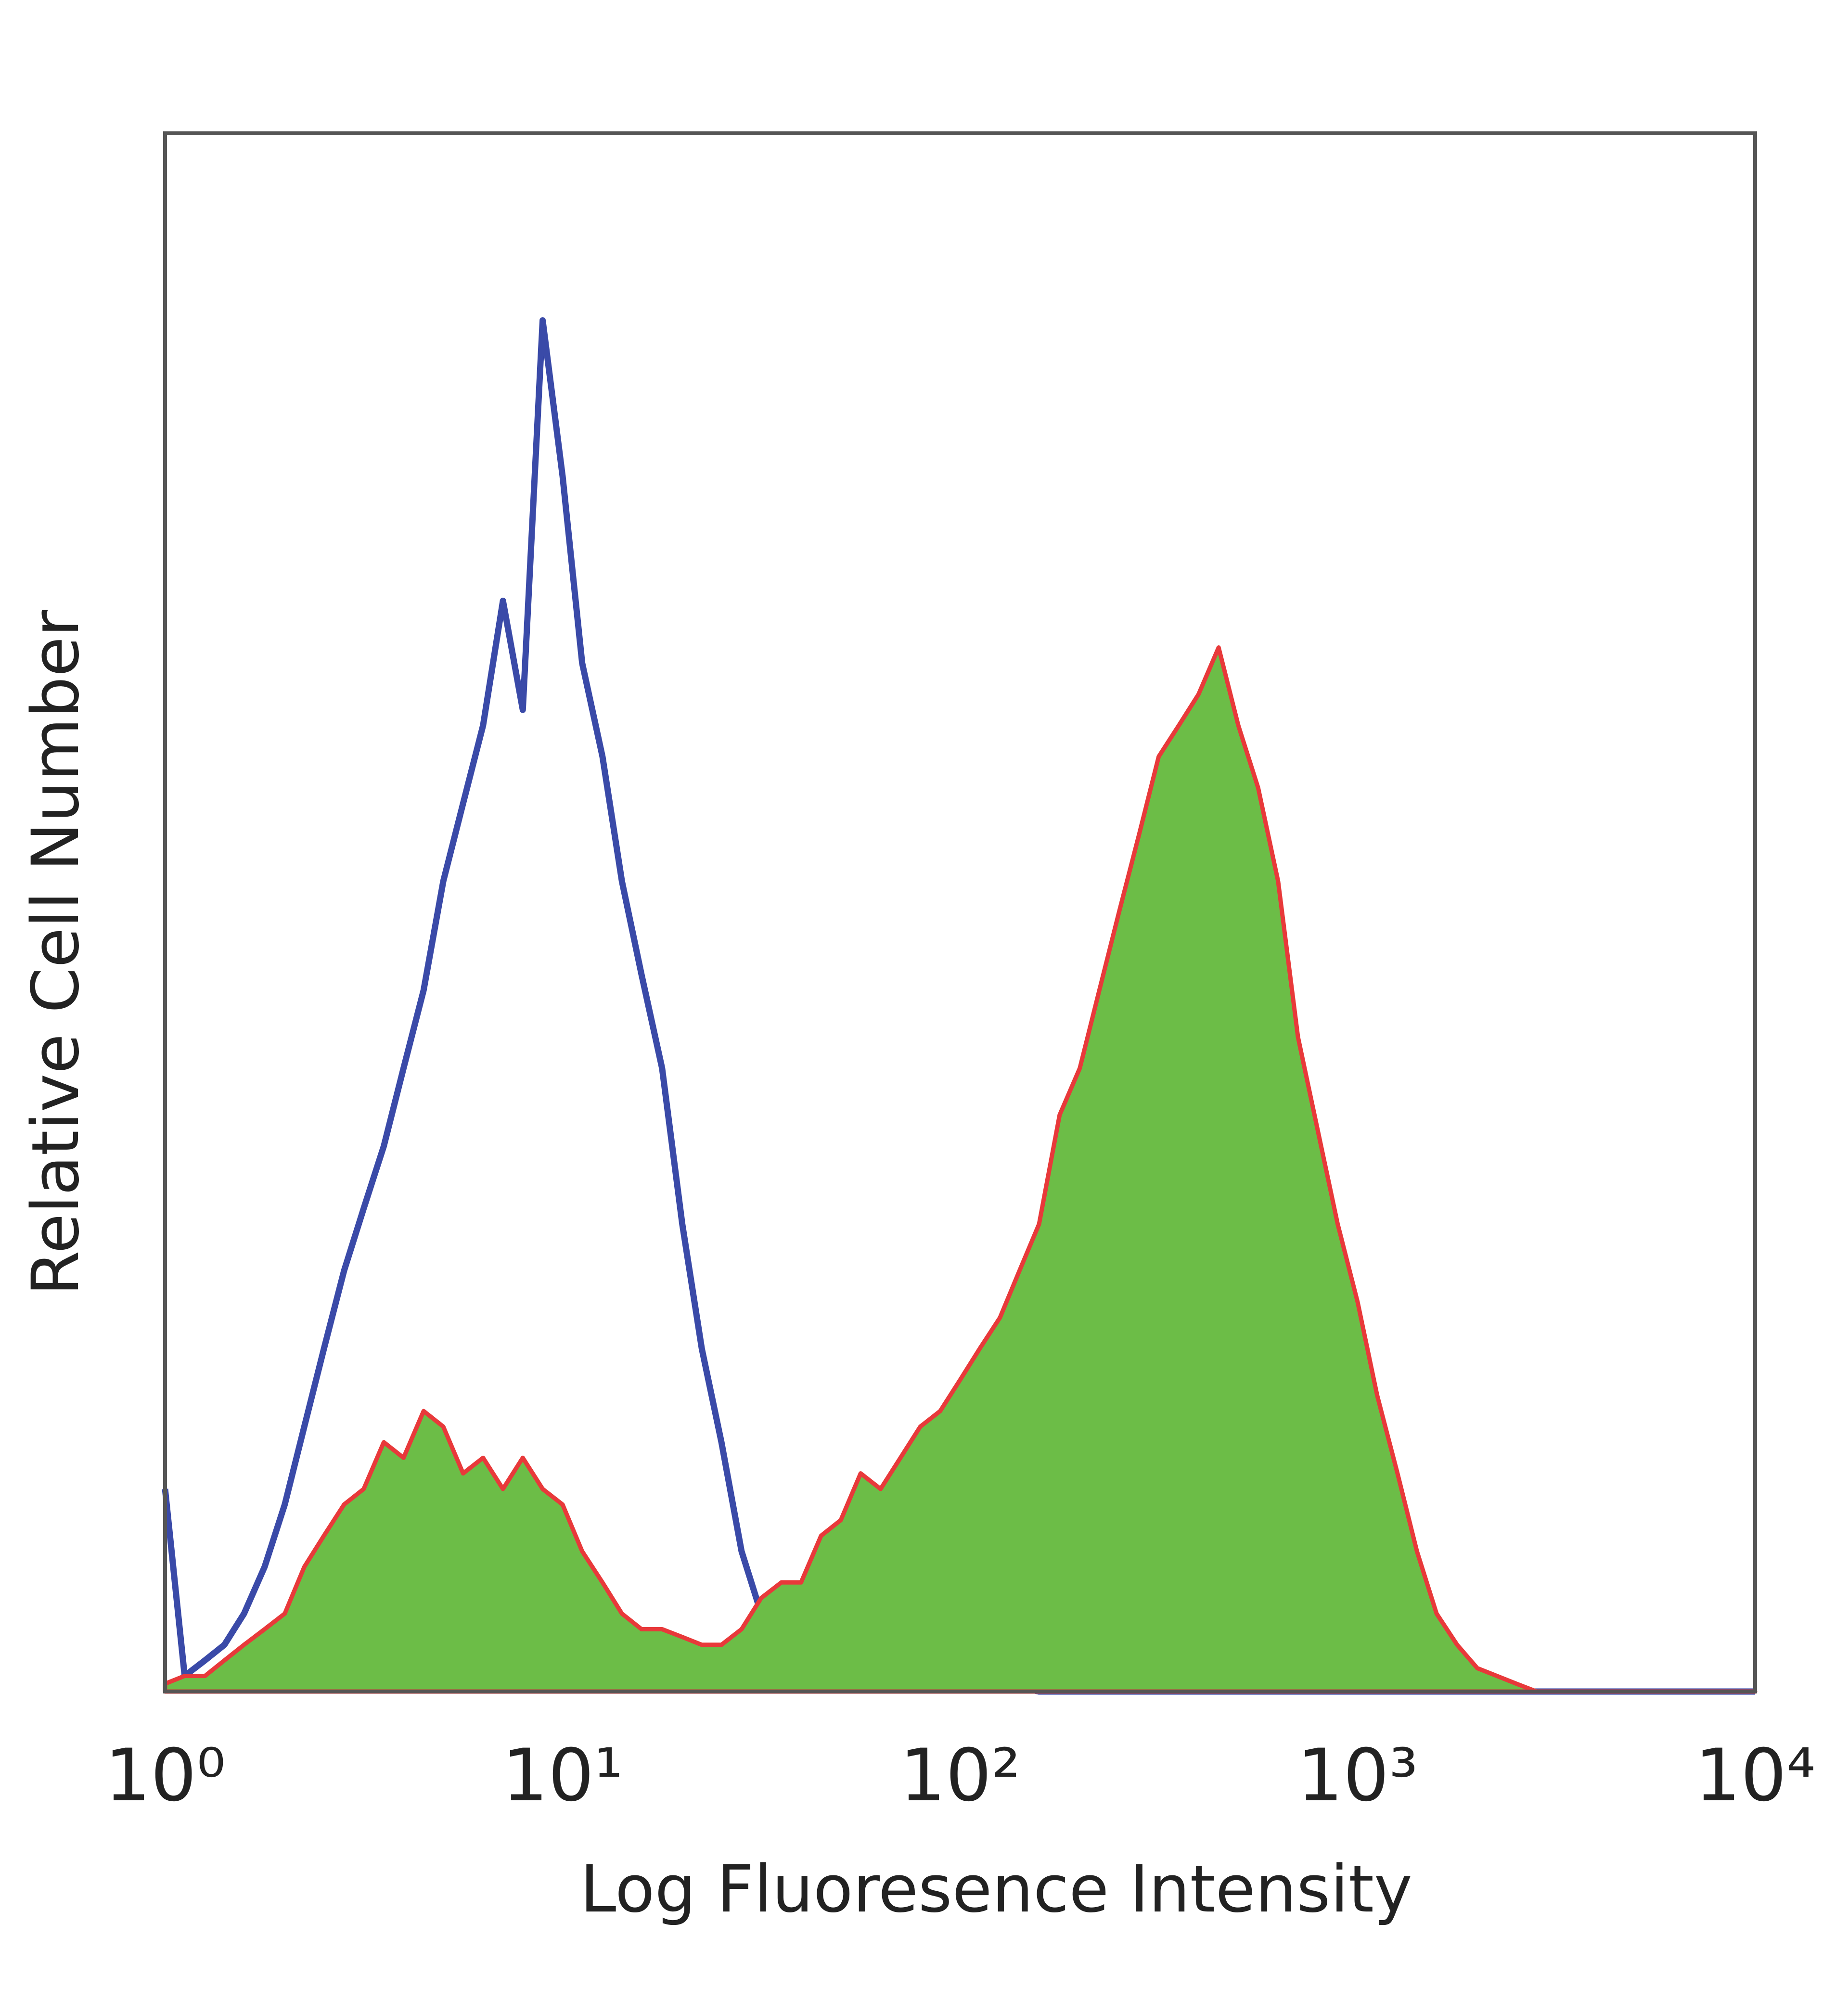 This screenshot has width=1848, height=2000. Describe the element at coordinates (959, 1776) in the screenshot. I see `x-tick-label: 10²` at that location.